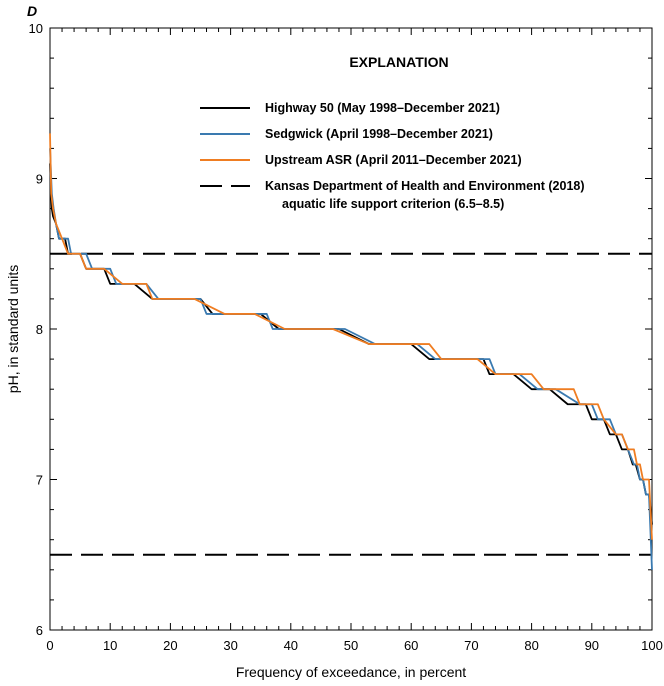 The height and width of the screenshot is (686, 664). I want to click on x-tick-label: 20, so click(170, 645).